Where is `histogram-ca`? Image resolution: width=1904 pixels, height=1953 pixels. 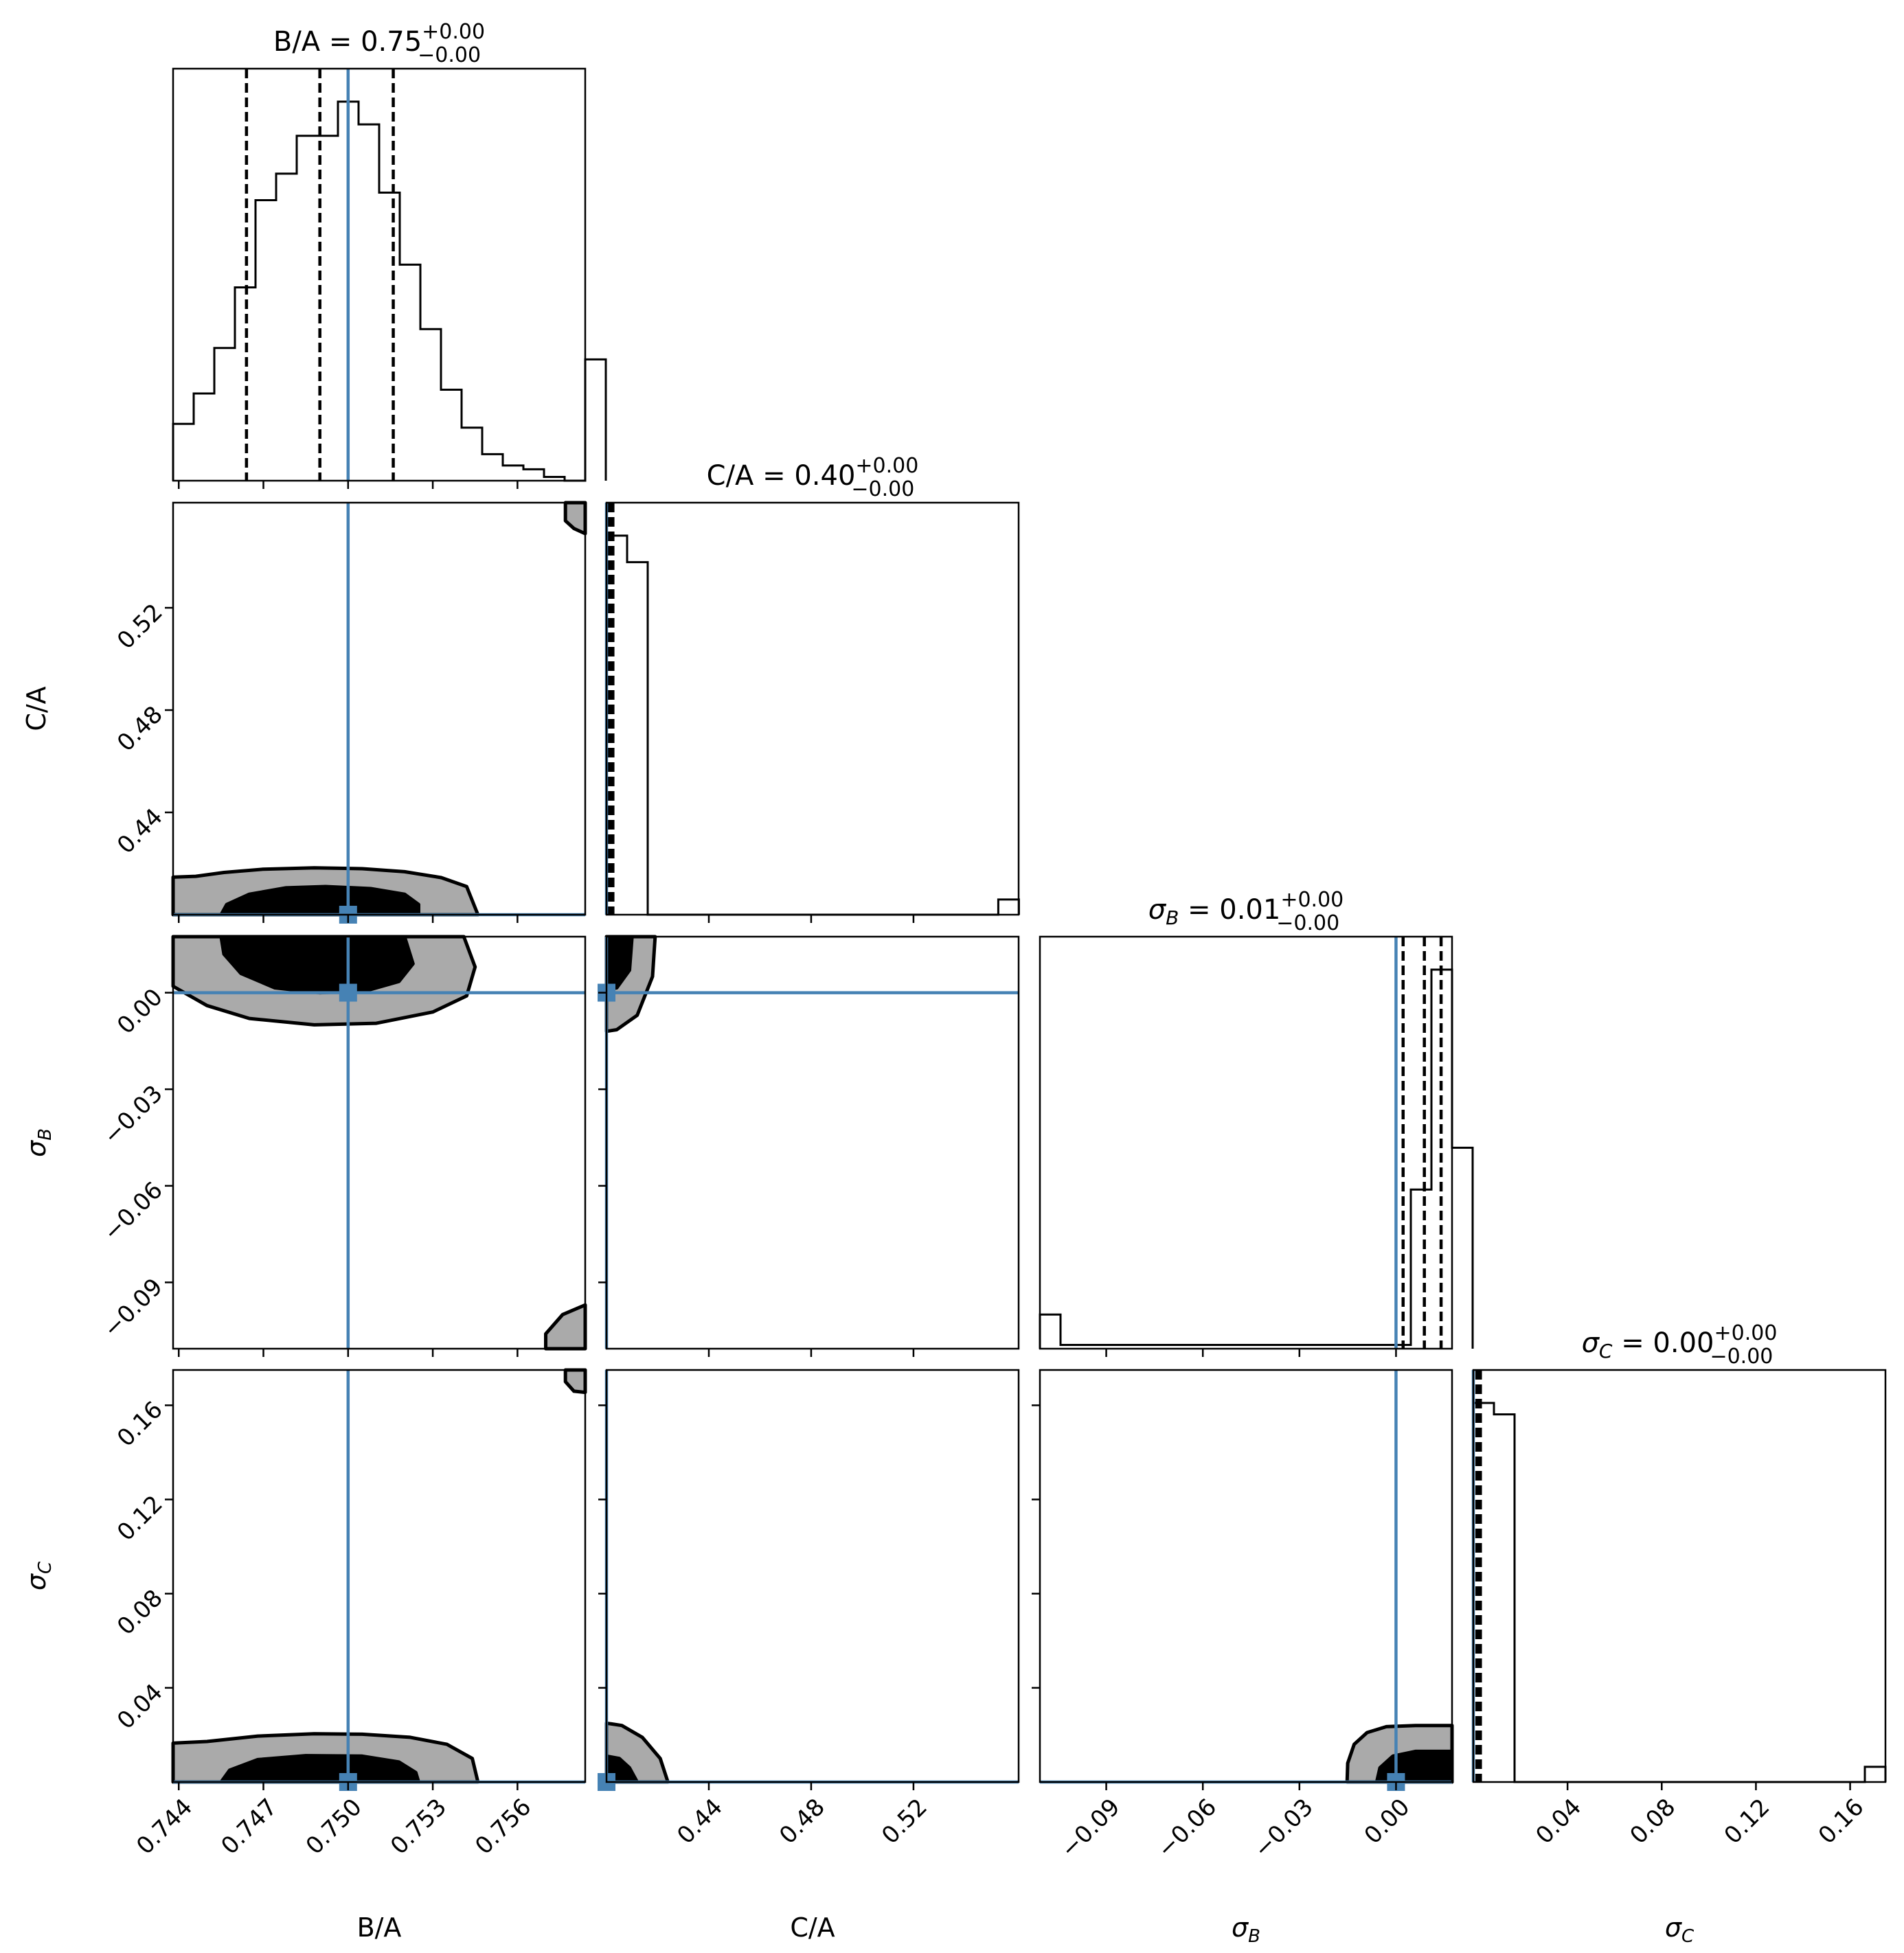 histogram-ca is located at coordinates (812, 725).